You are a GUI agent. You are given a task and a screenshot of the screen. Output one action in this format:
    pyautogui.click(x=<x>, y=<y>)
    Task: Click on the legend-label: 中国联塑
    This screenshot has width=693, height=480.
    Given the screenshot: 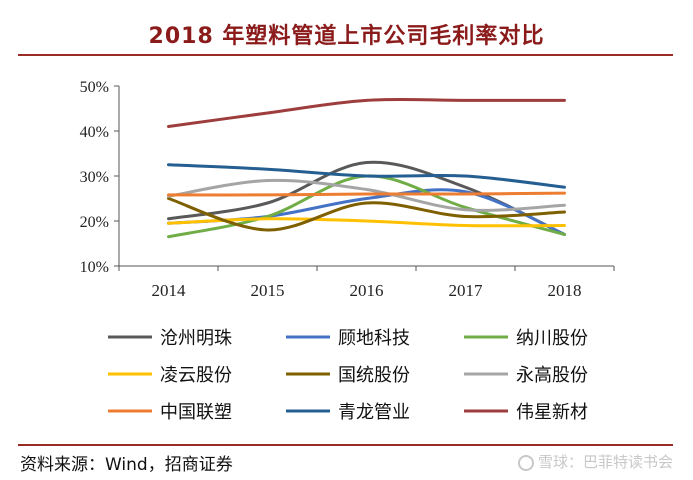 What is the action you would take?
    pyautogui.click(x=196, y=412)
    